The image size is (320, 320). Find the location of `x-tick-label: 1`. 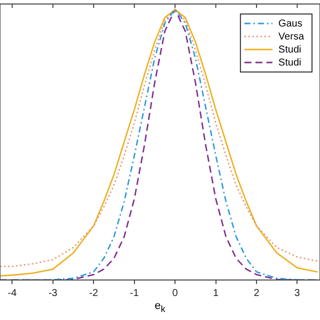

x-tick-label: 1 is located at coordinates (215, 293).